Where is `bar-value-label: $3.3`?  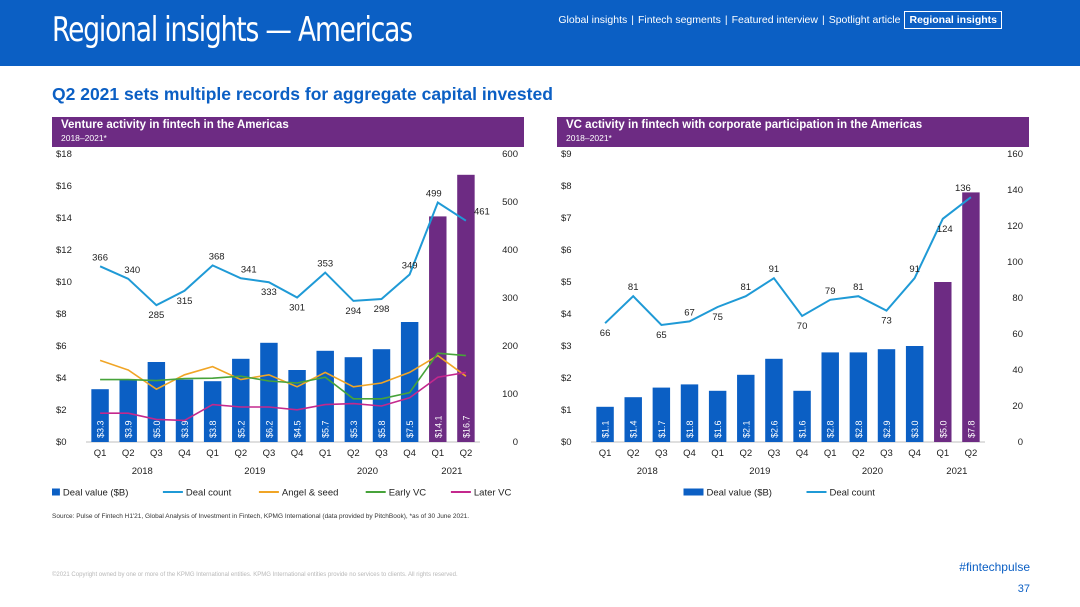
bar-value-label: $3.3 is located at coordinates (101, 429).